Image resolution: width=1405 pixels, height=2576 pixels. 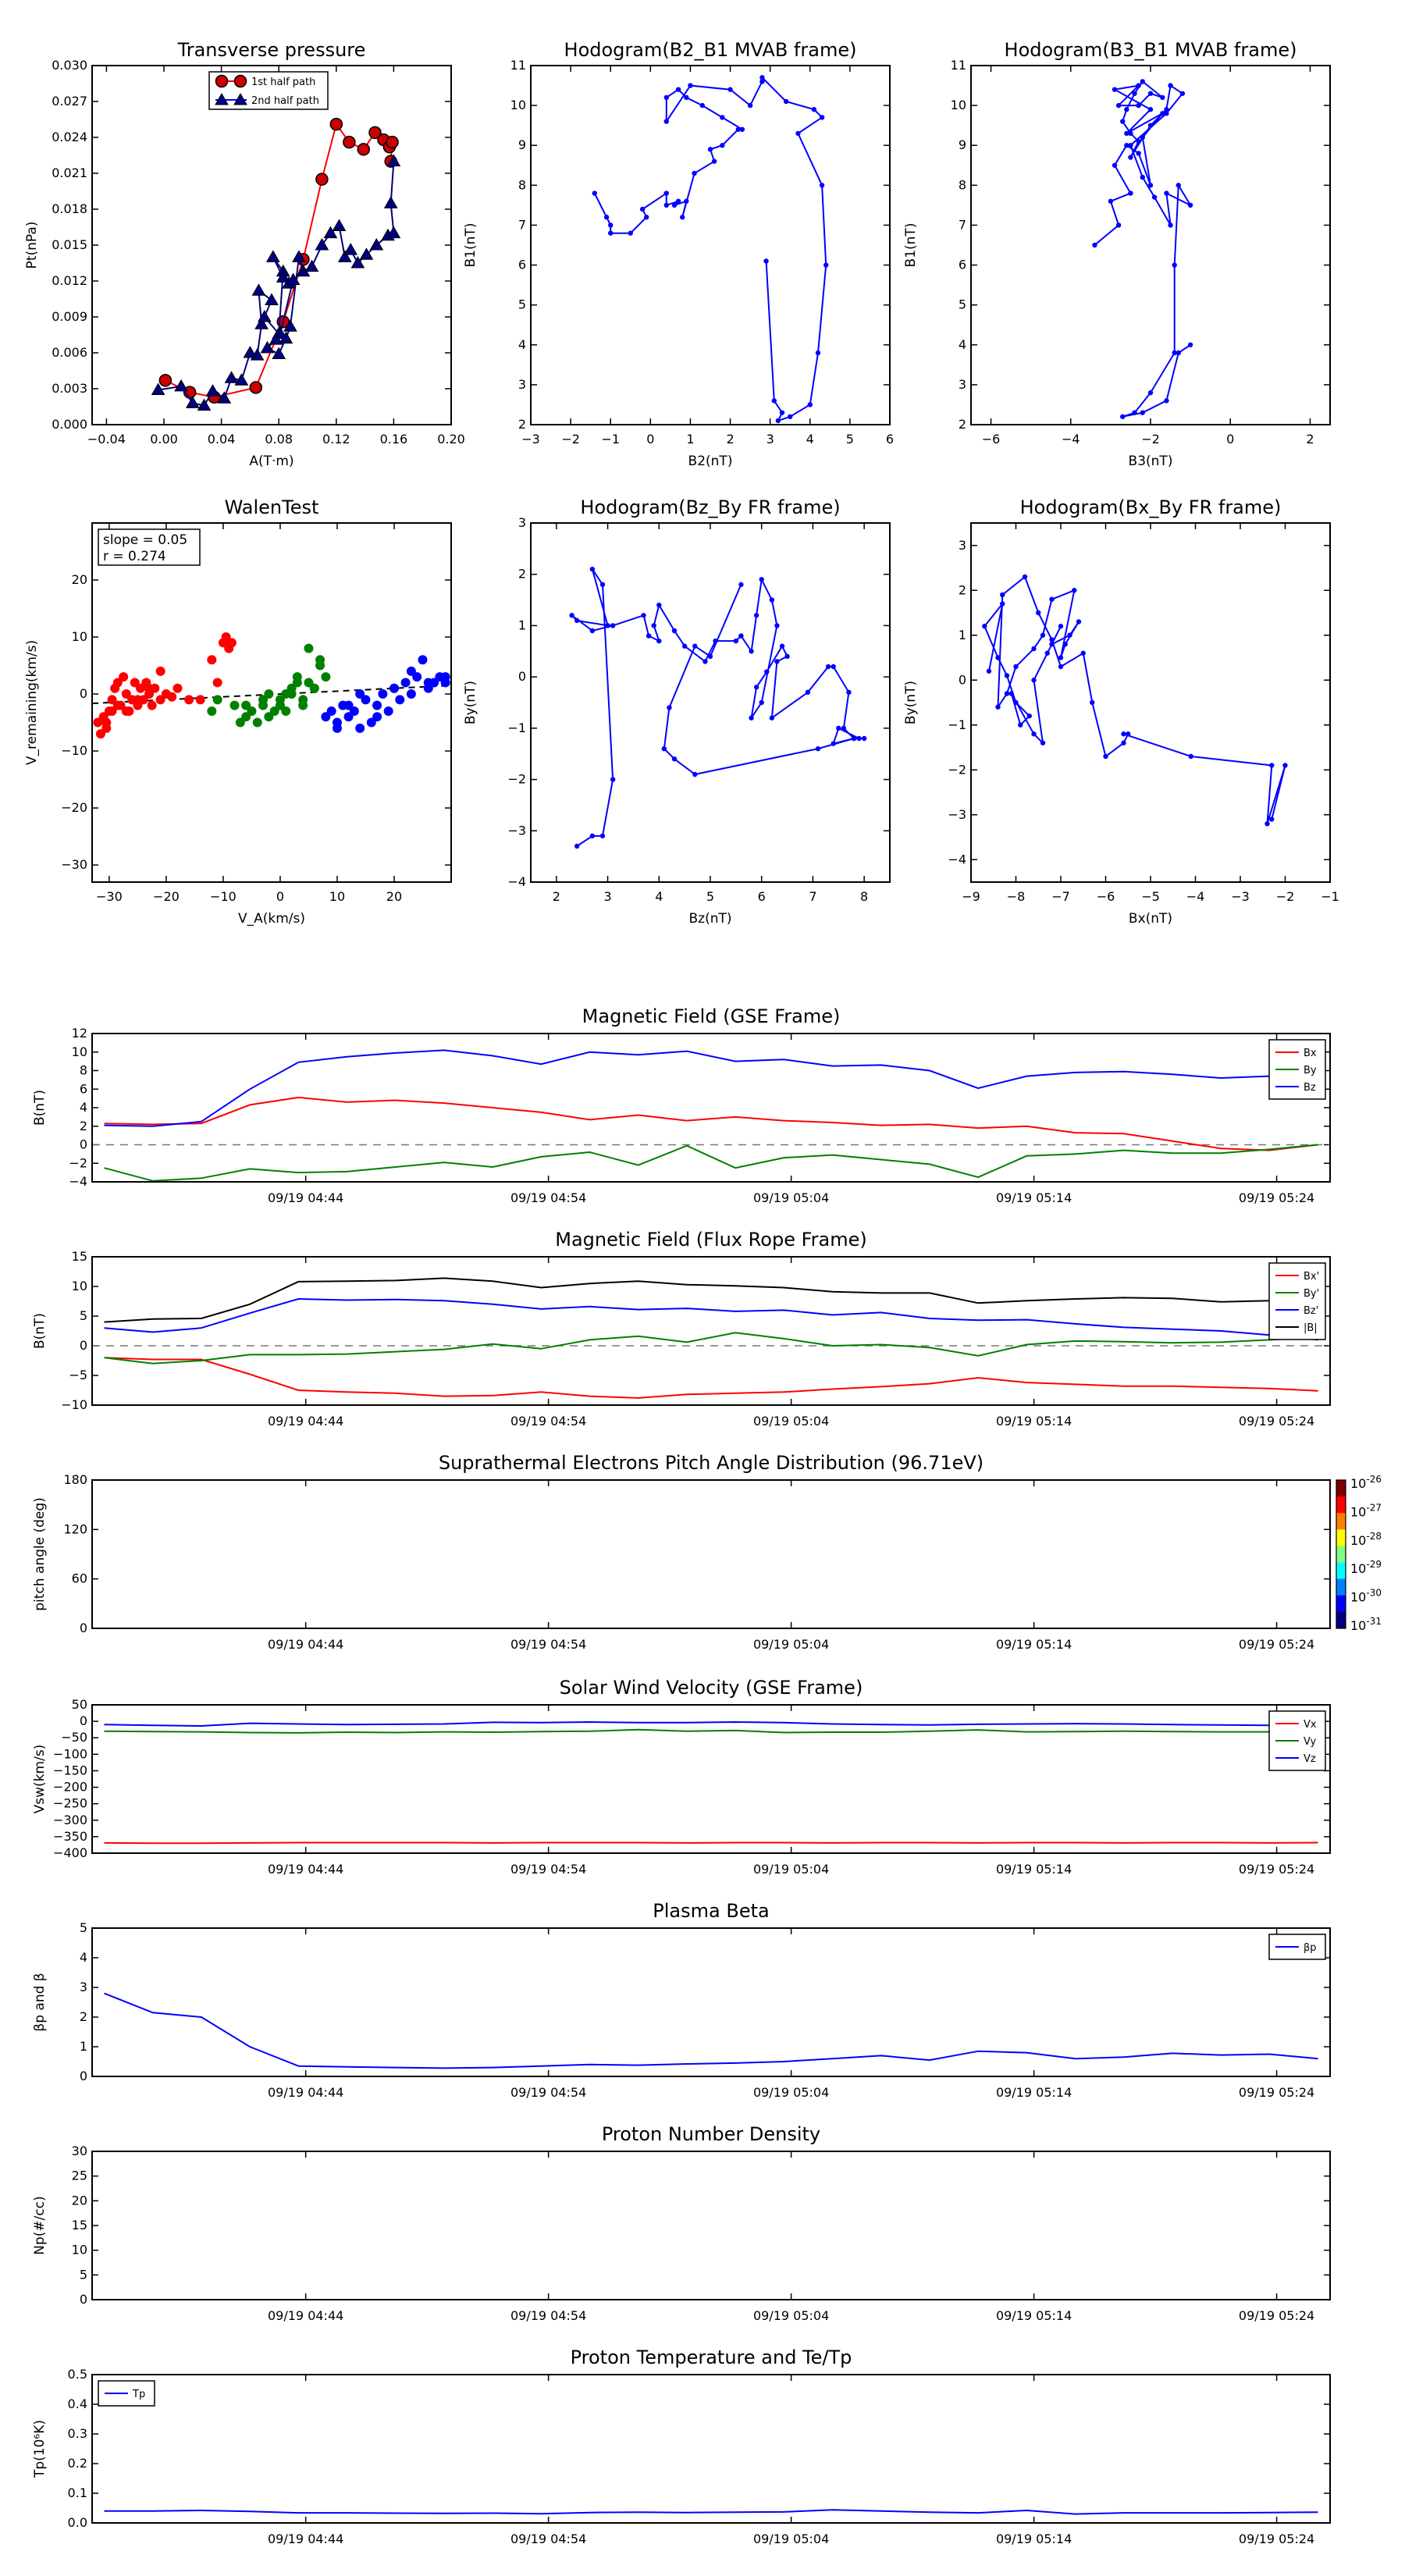 I want to click on time-tick-label: 09/19 05:04, so click(x=791, y=1644).